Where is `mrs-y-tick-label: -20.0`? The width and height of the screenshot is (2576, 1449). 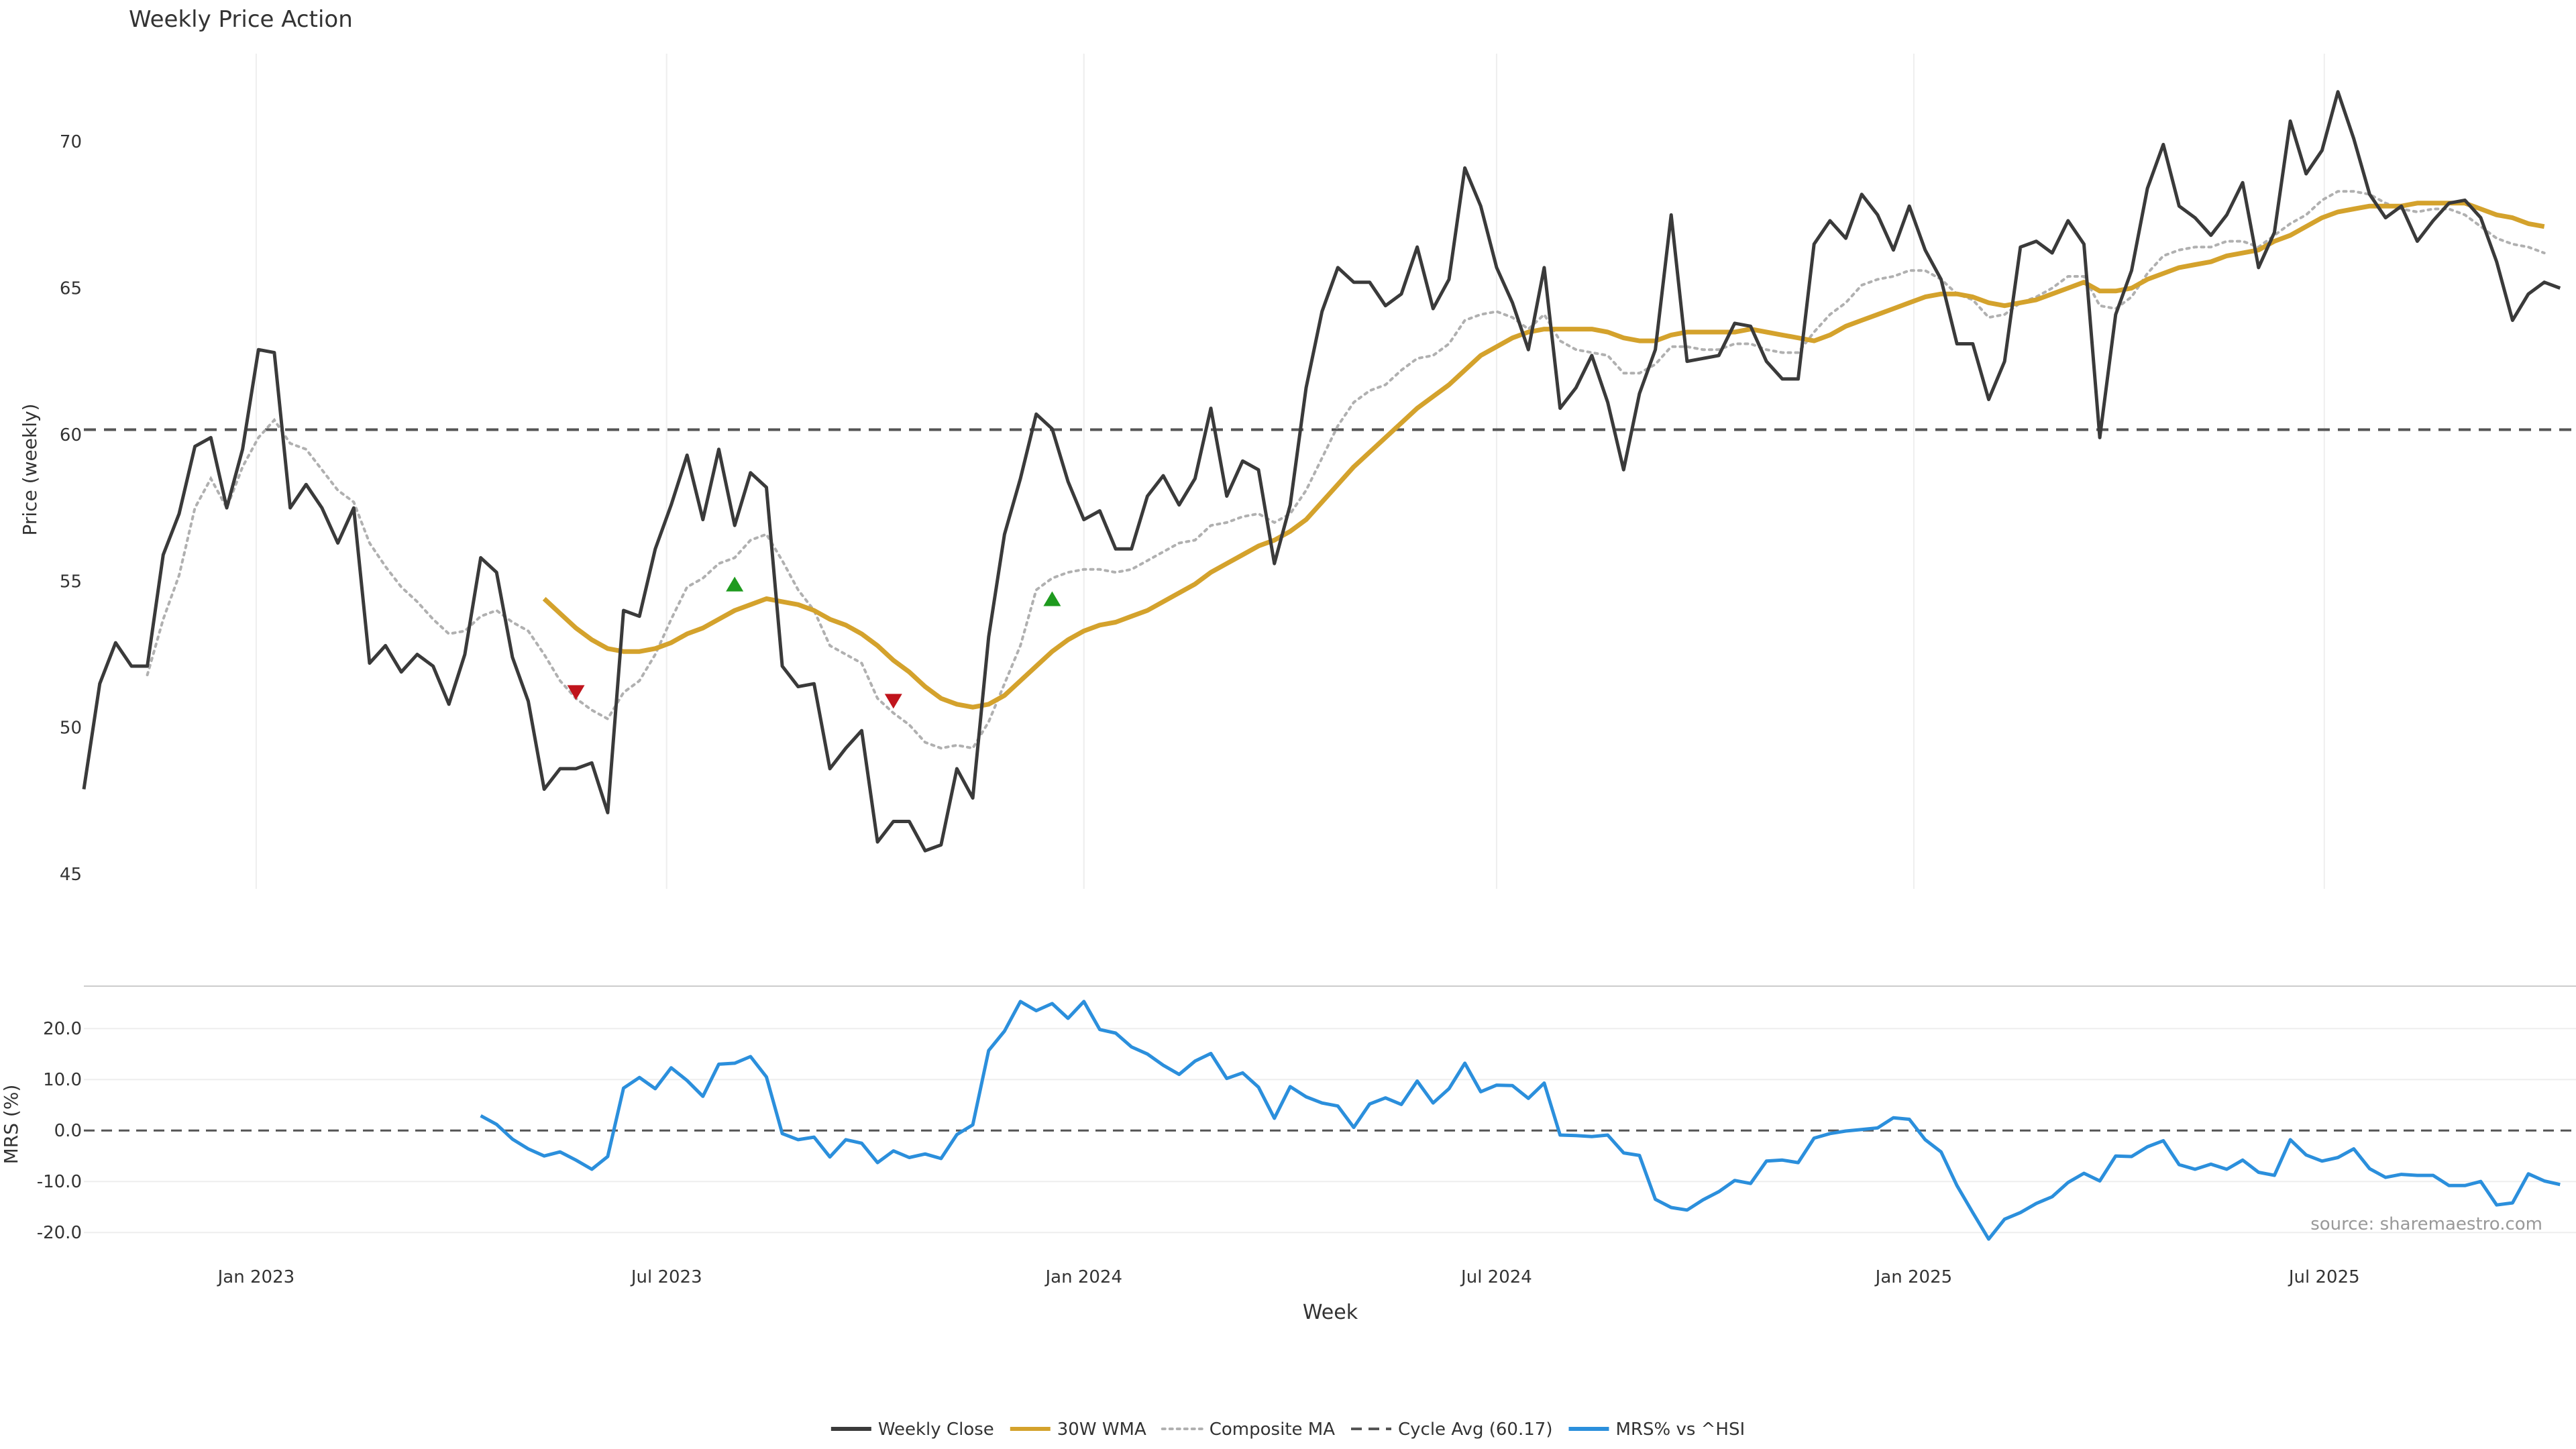
mrs-y-tick-label: -20.0 is located at coordinates (59, 1233).